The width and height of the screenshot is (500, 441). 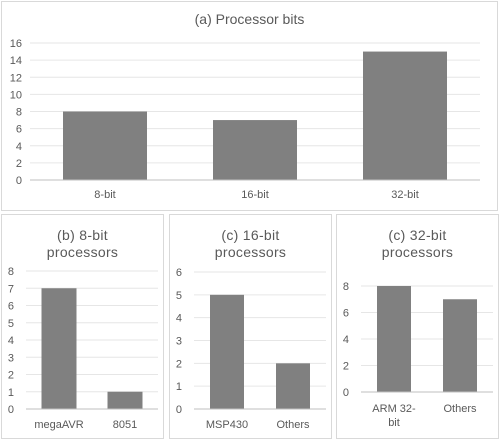 I want to click on x-tick-label: MSP430, so click(x=227, y=425).